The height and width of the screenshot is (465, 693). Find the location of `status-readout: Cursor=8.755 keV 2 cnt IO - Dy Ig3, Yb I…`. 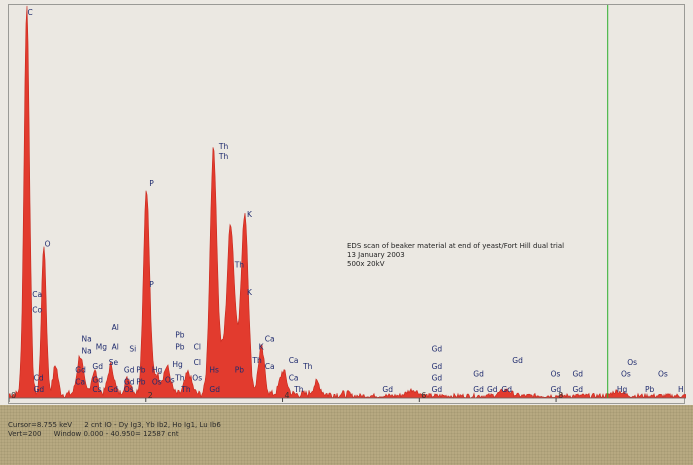

status-readout: Cursor=8.755 keV 2 cnt IO - Dy Ig3, Yb I… is located at coordinates (119, 430).